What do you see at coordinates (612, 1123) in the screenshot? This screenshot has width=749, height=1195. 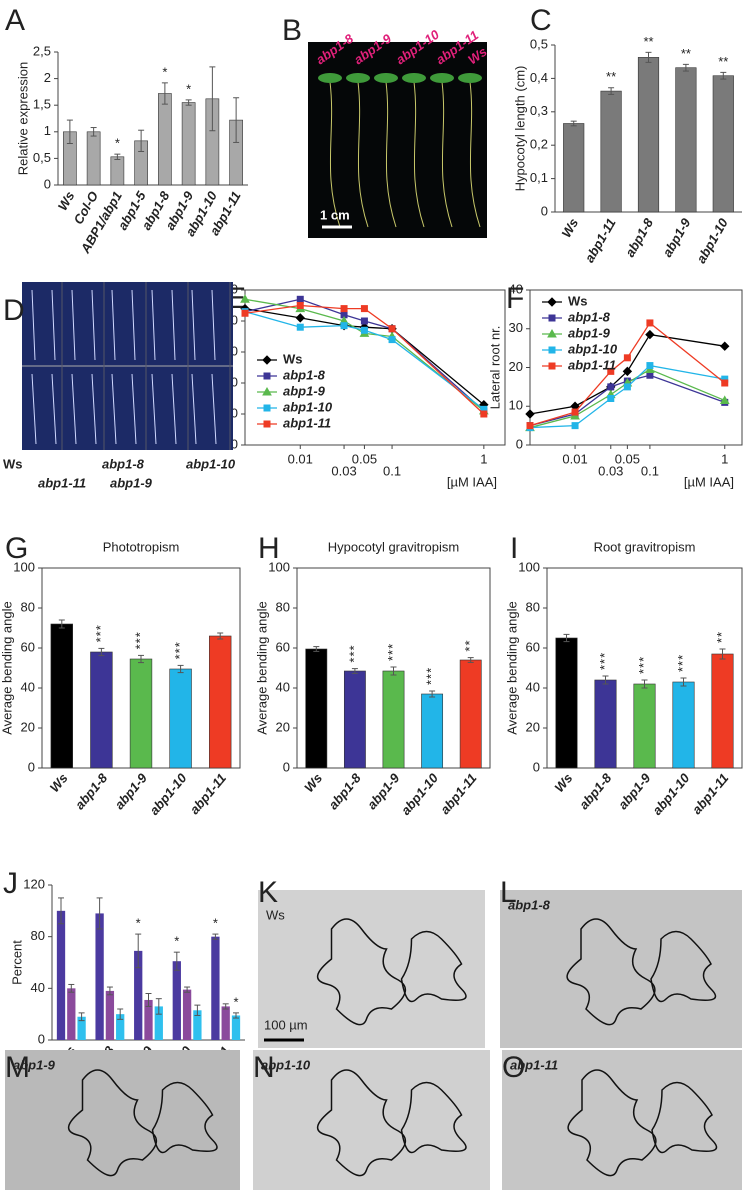 I see `cell-outline` at bounding box center [612, 1123].